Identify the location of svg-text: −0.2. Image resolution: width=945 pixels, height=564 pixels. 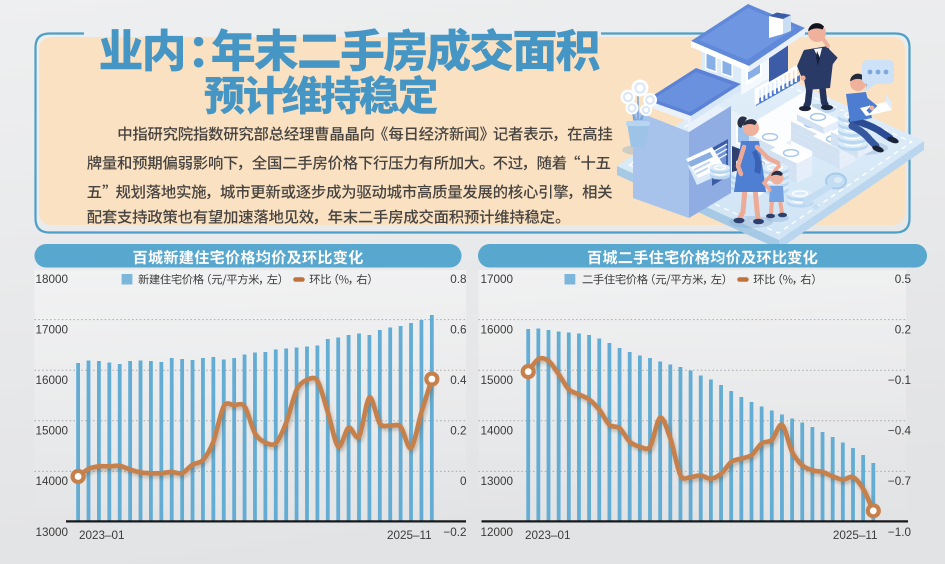
(454, 532).